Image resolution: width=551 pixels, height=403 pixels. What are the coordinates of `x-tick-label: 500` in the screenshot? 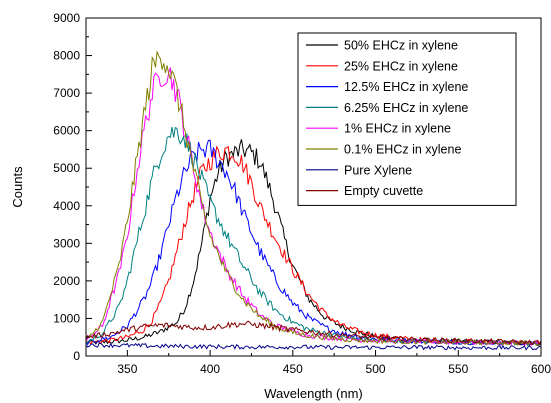 It's located at (376, 369).